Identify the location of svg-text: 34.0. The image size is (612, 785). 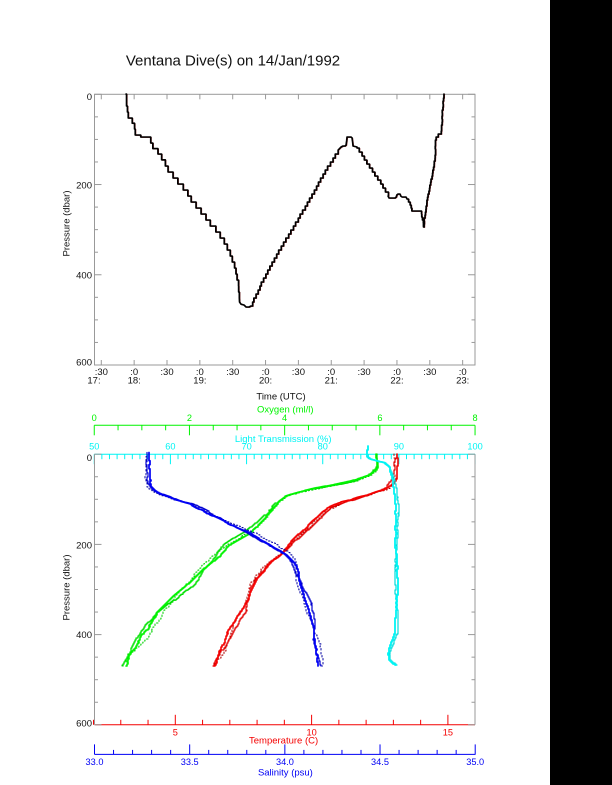
(285, 762).